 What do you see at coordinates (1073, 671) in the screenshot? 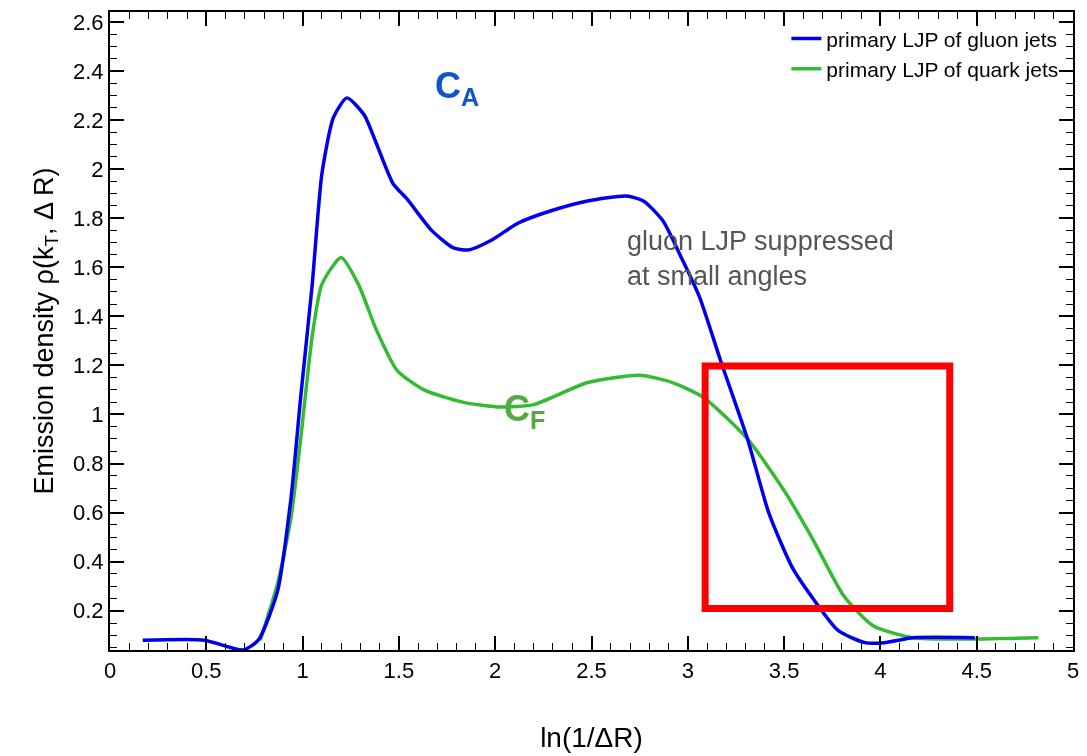
I see `x-tick-label: 5` at bounding box center [1073, 671].